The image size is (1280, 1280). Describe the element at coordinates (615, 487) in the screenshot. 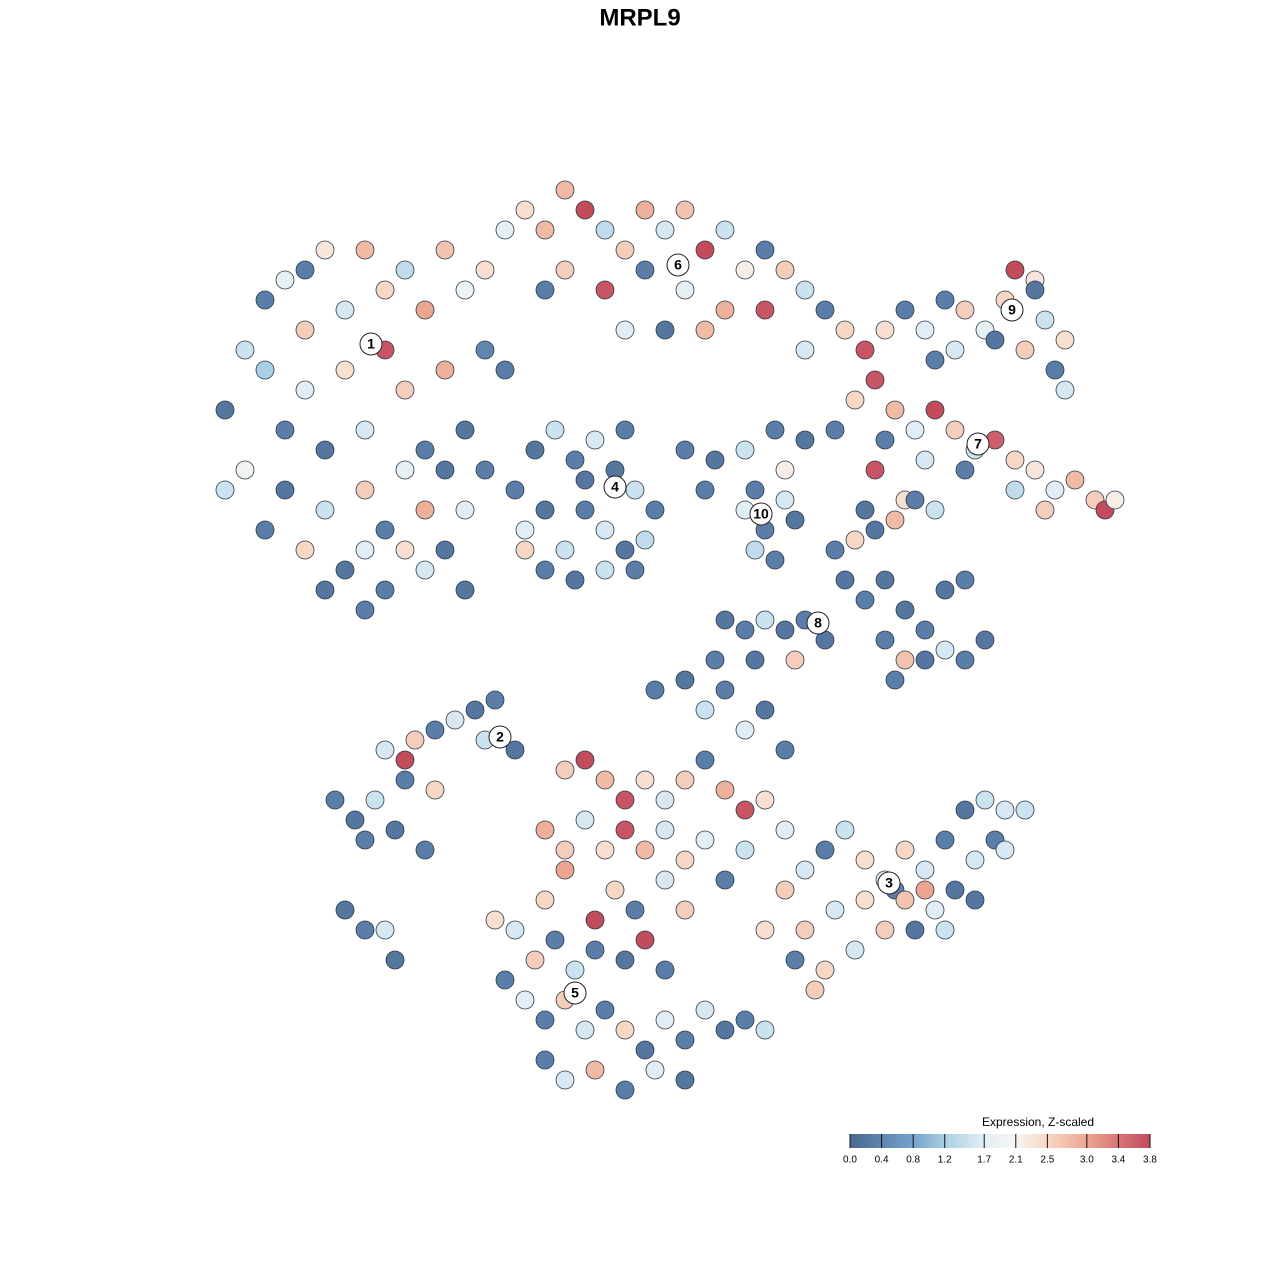

I see `cluster-label: 4` at that location.